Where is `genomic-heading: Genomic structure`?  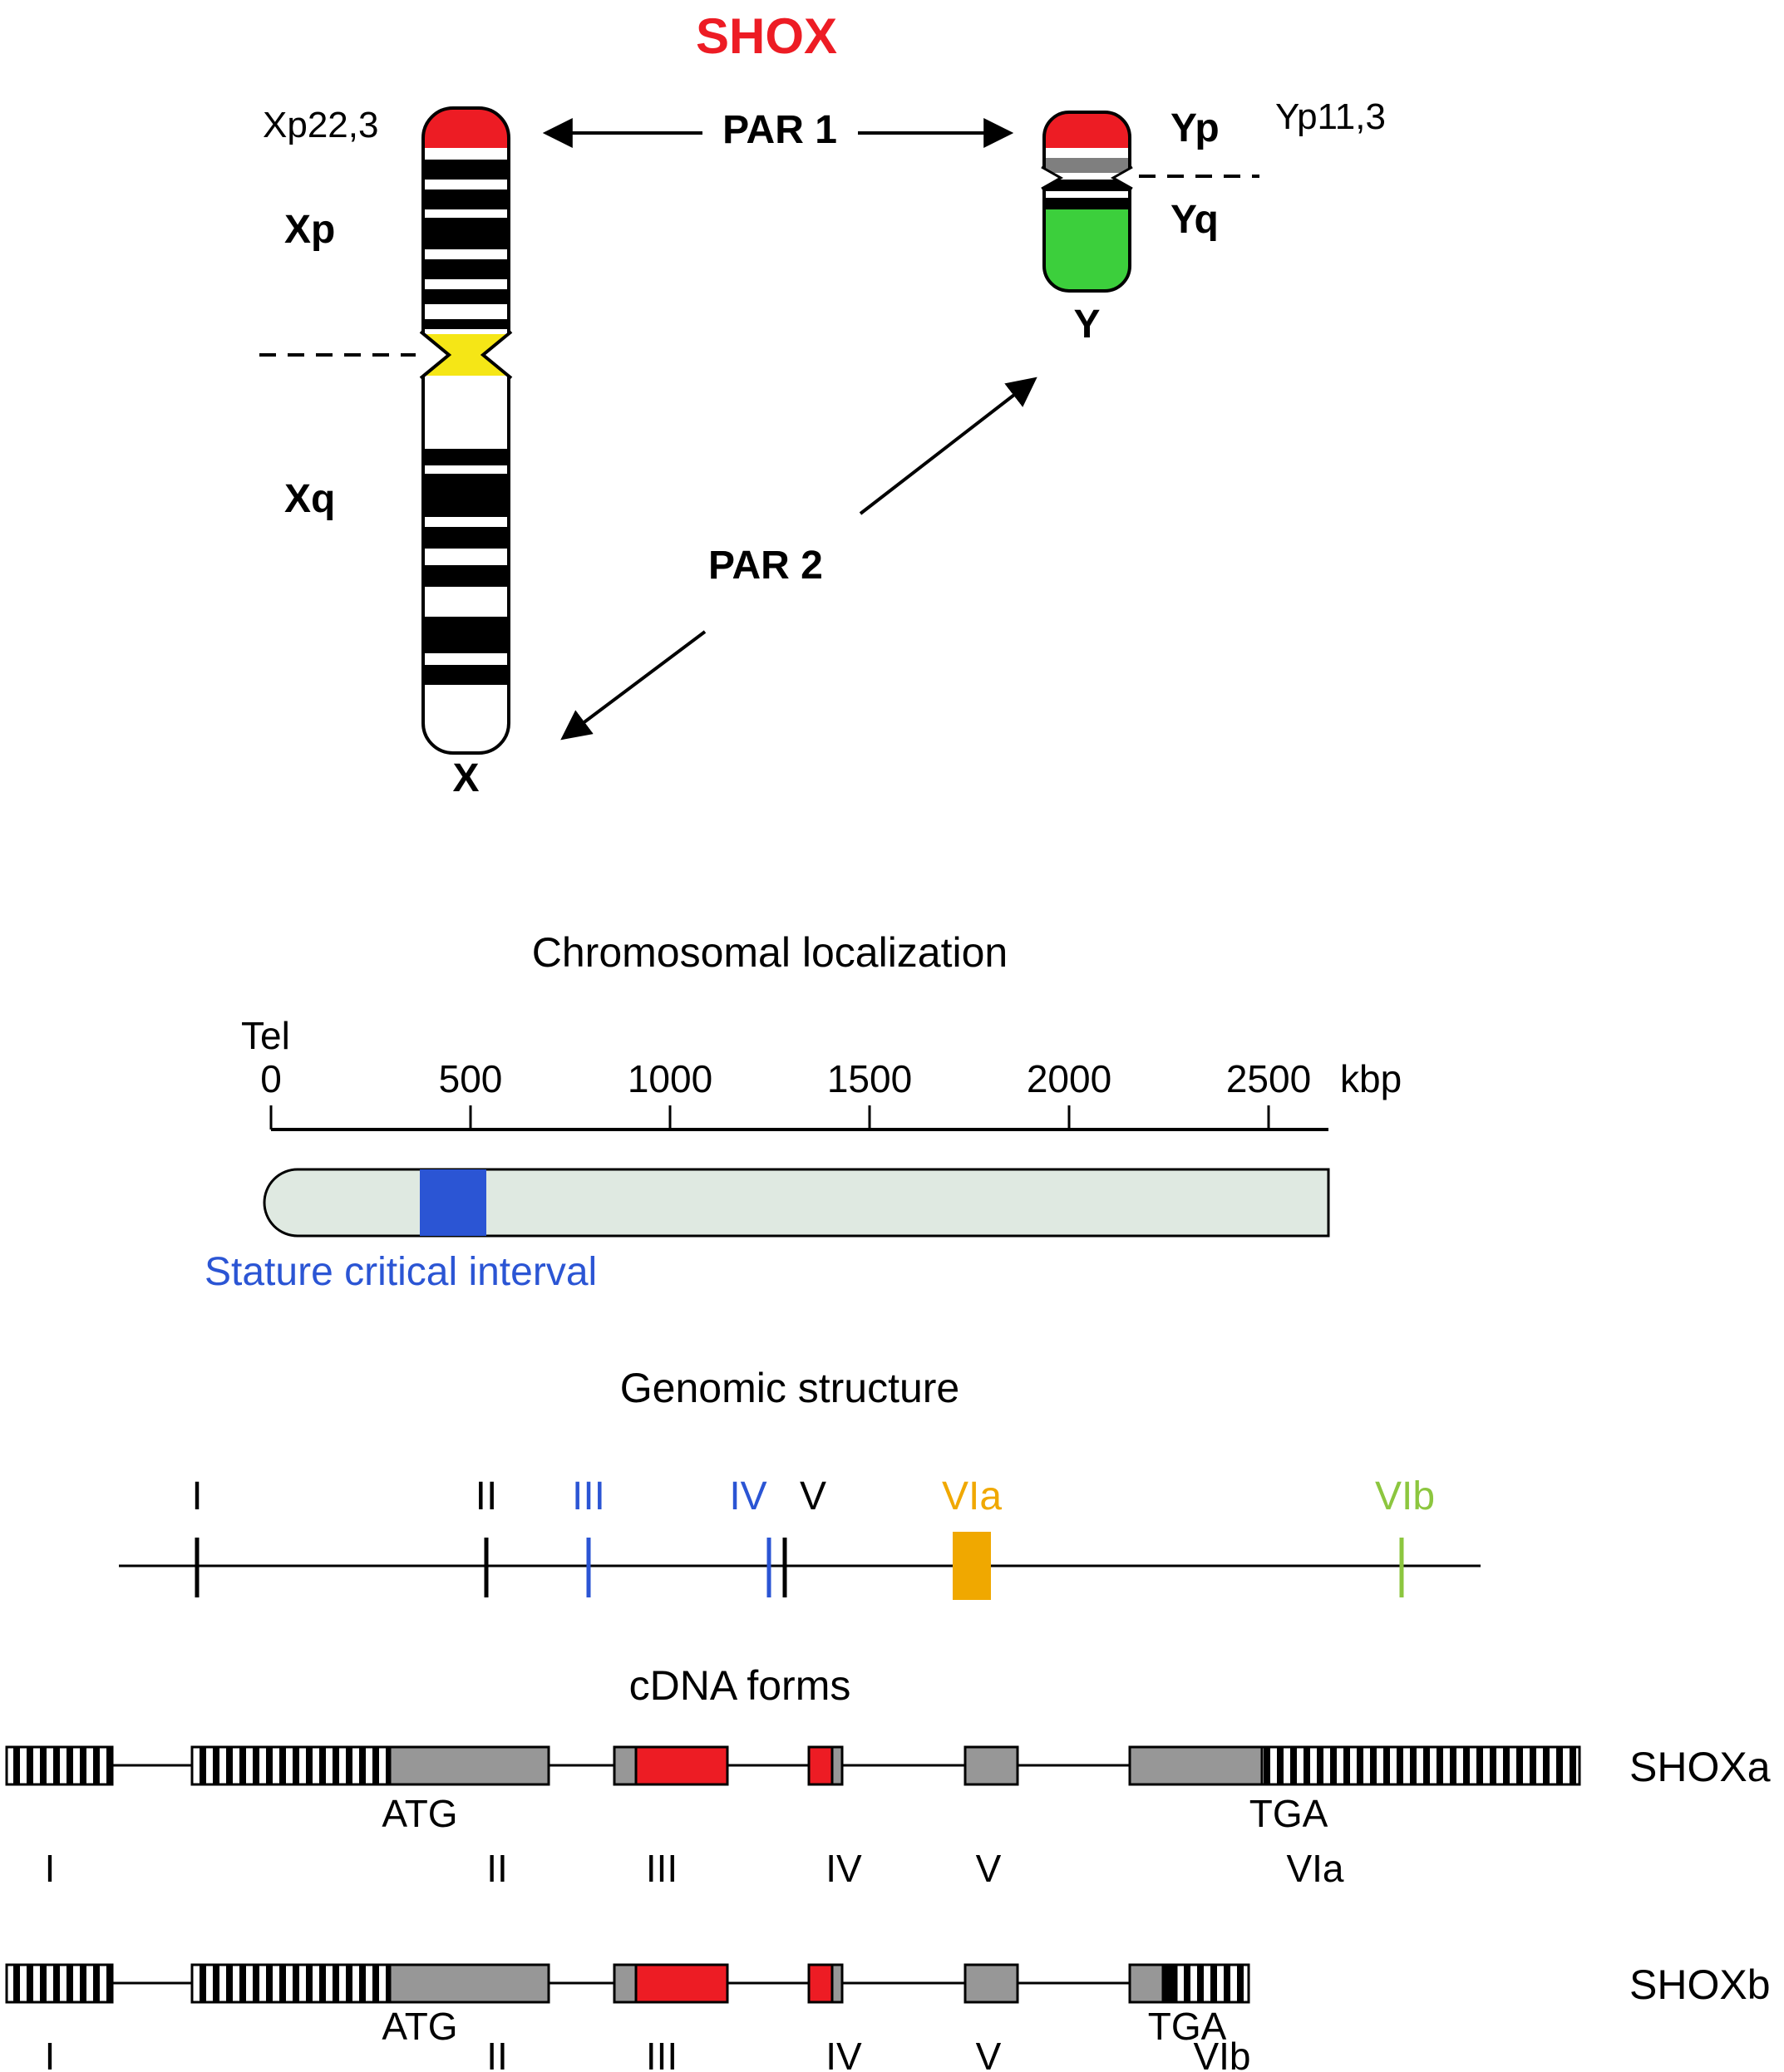
genomic-heading: Genomic structure is located at coordinates (790, 1388).